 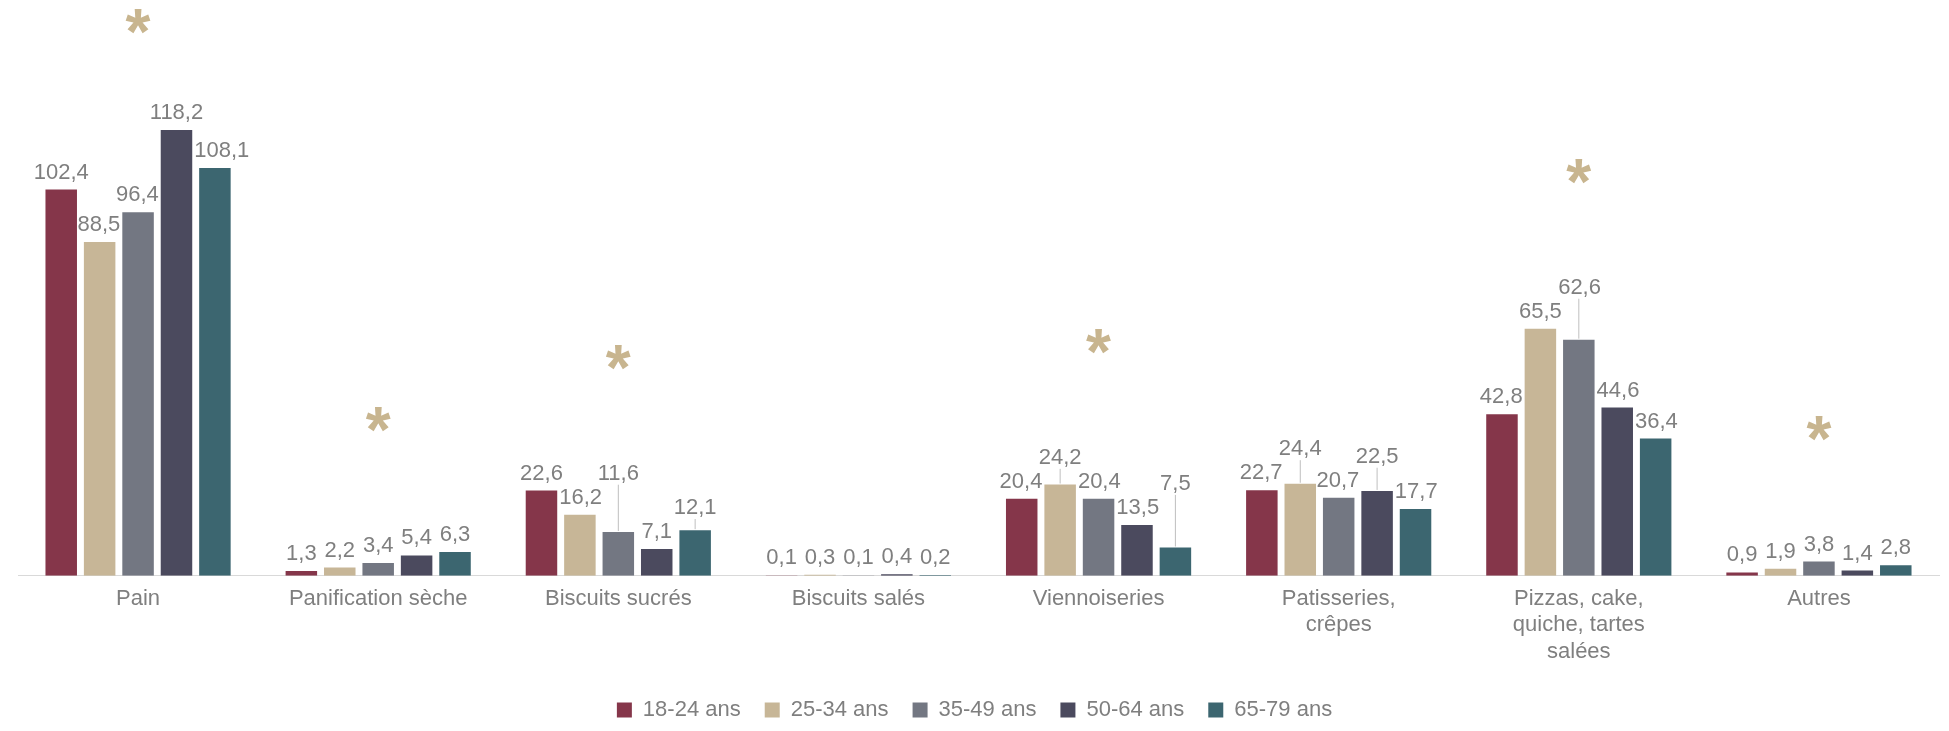 I want to click on legend-label: 50-64 ans, so click(x=1135, y=709).